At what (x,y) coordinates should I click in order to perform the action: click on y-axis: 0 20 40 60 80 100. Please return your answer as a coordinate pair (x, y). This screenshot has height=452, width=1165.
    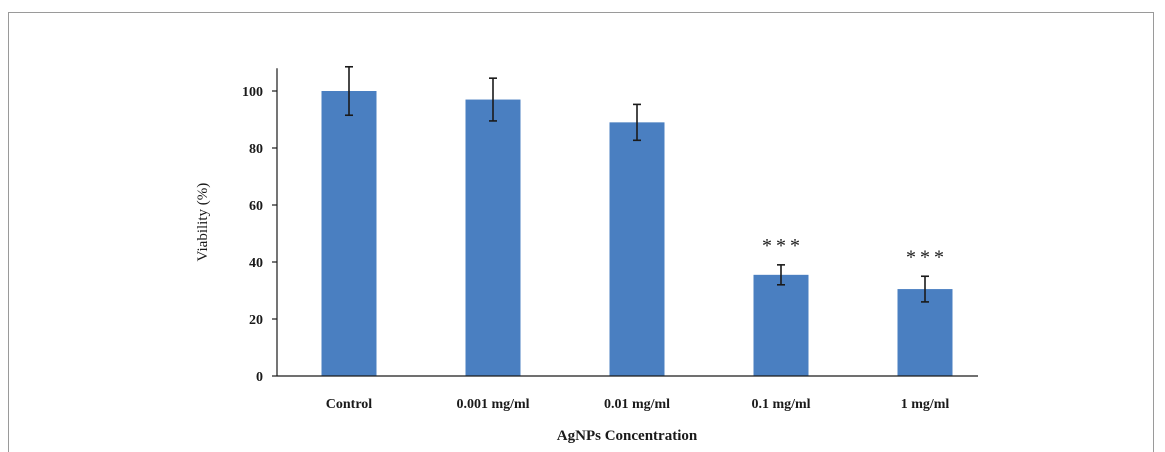
    Looking at the image, I should click on (260, 226).